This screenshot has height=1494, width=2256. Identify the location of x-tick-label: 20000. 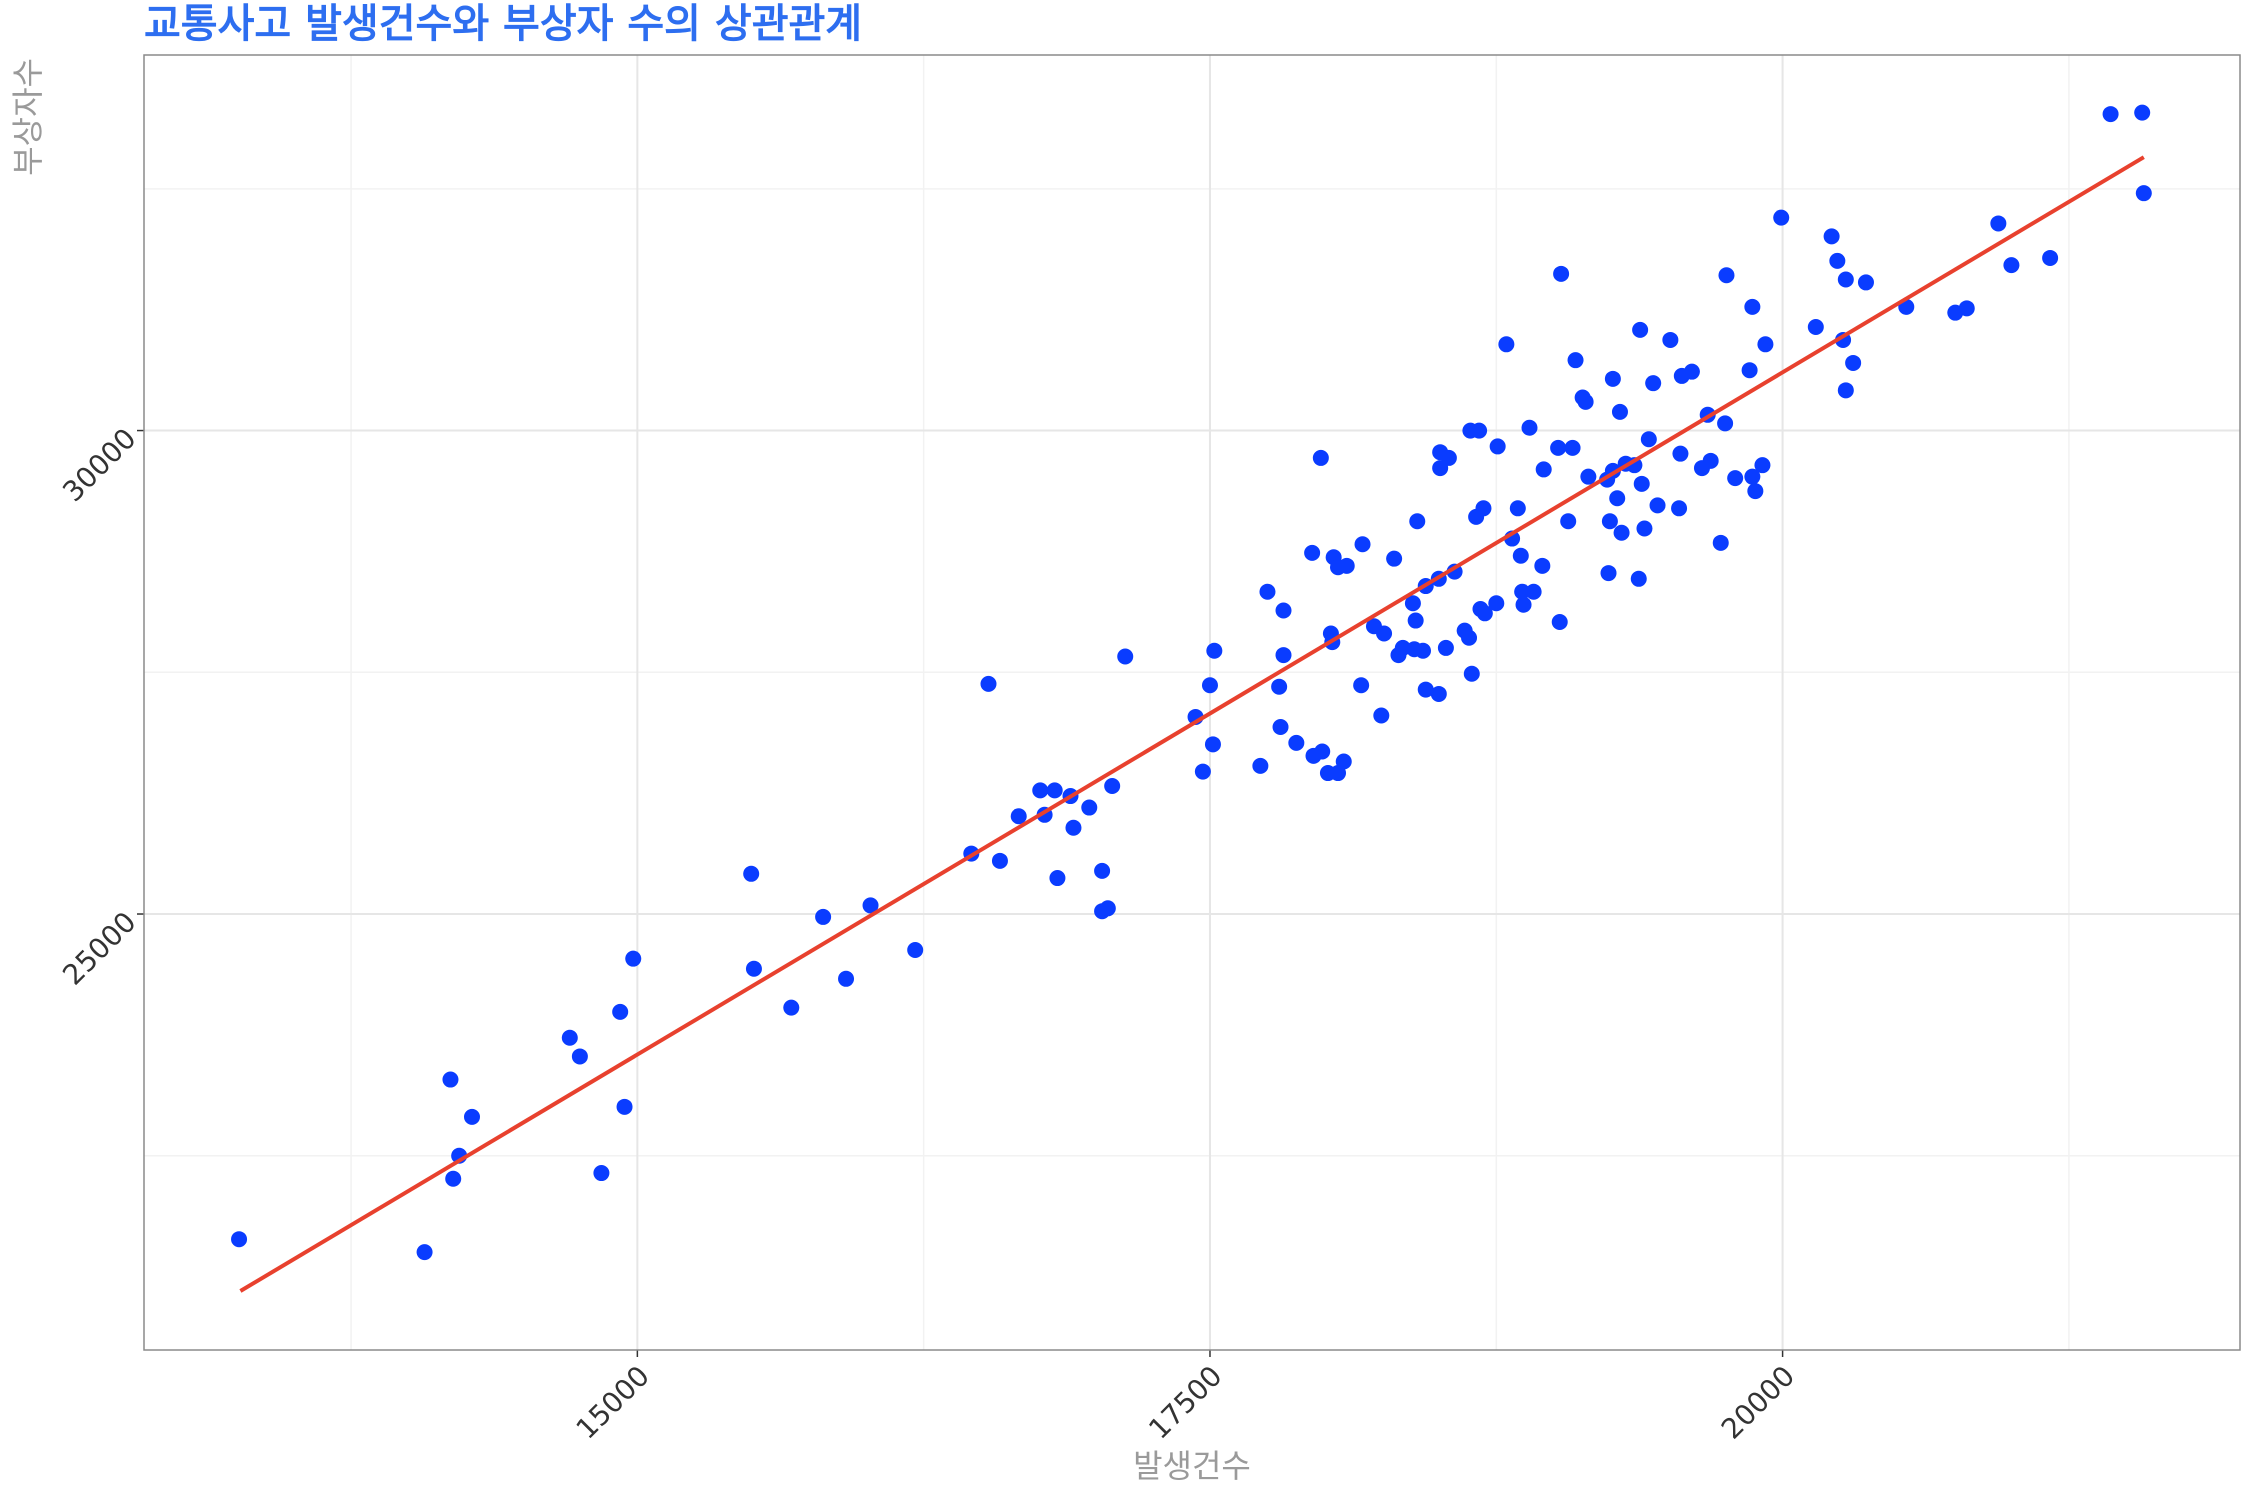
(1758, 1402).